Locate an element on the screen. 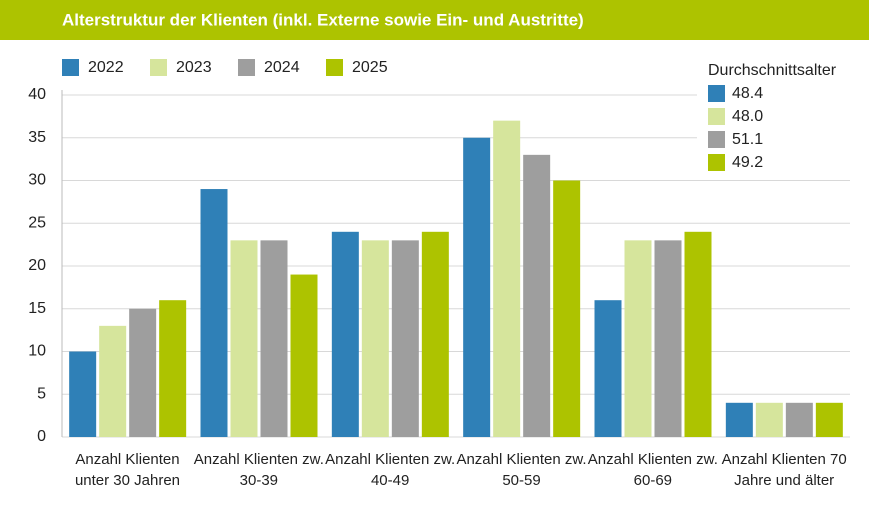 This screenshot has width=869, height=506. average-value: 48.4 is located at coordinates (747, 93).